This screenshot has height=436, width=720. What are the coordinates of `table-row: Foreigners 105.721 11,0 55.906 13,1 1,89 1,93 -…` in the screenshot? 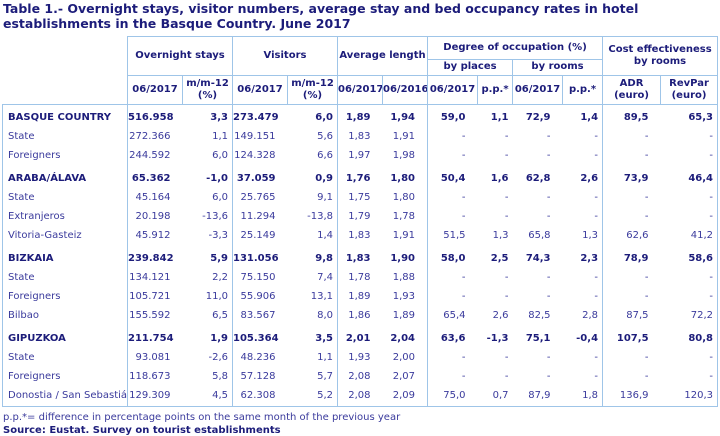 It's located at (360, 297).